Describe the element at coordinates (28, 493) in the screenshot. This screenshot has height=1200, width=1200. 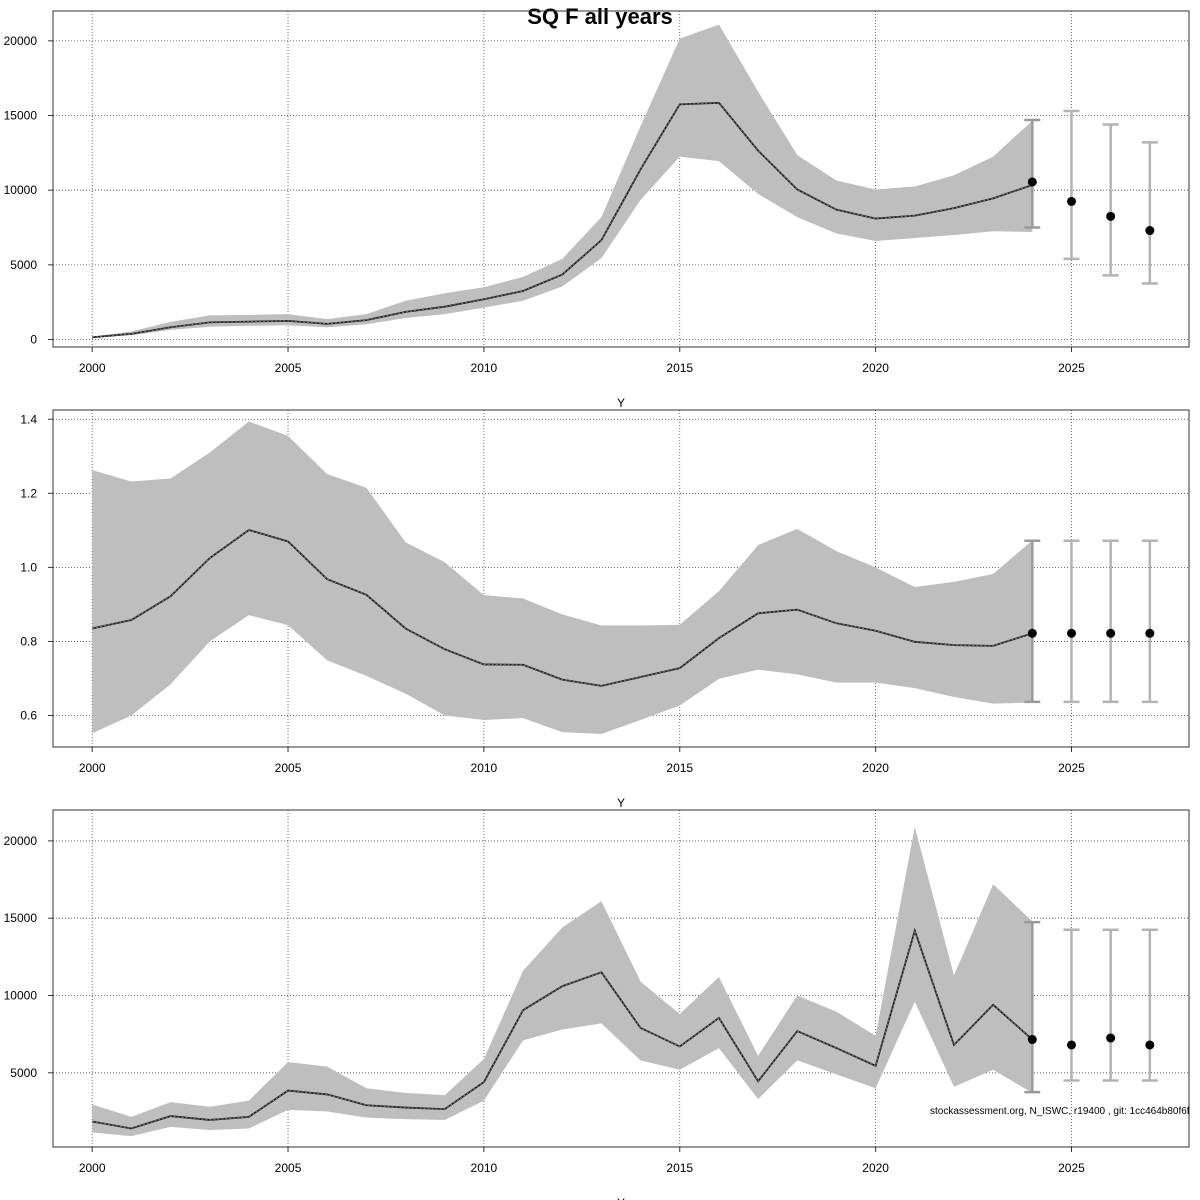
I see `y-tick-label: 1.2` at that location.